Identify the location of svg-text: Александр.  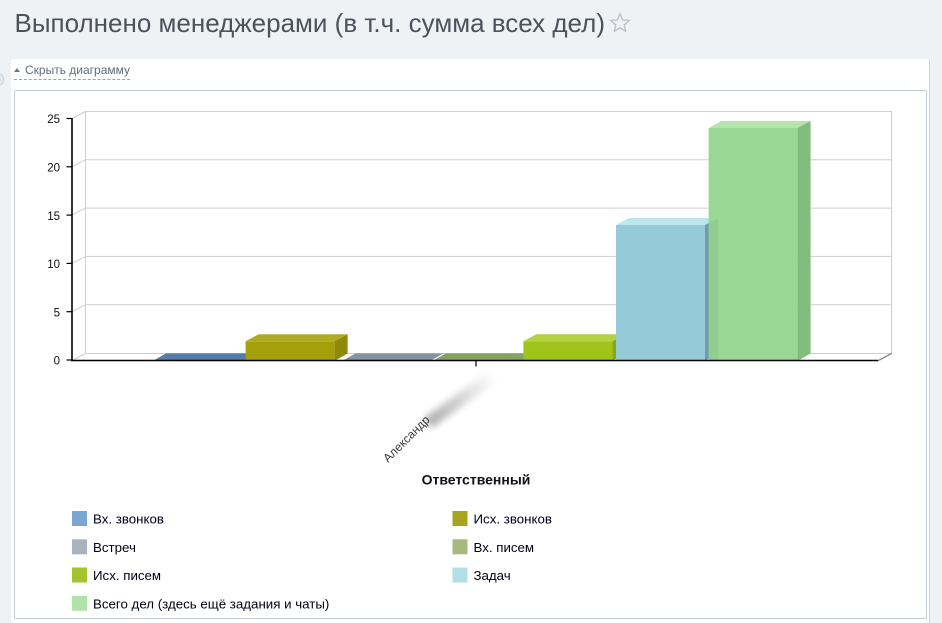
(406, 439).